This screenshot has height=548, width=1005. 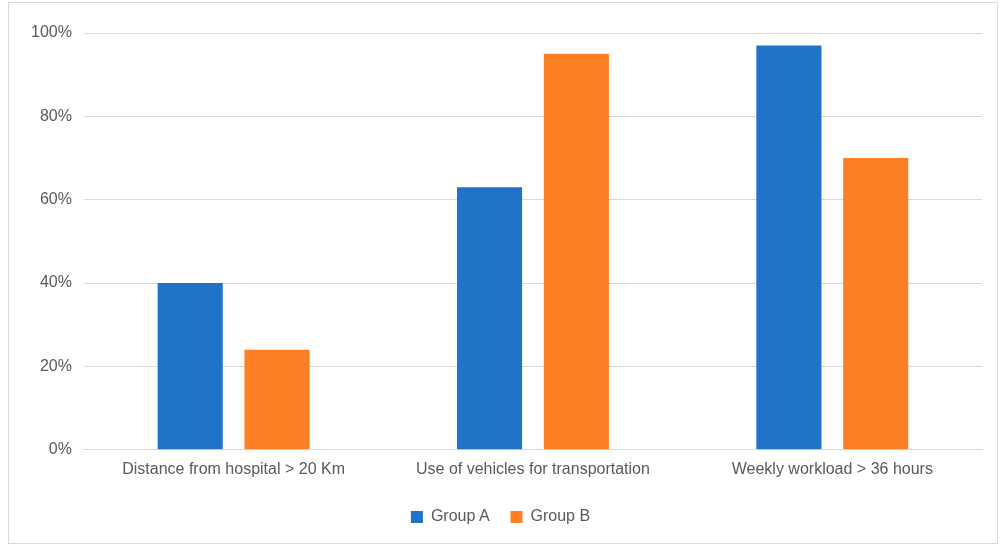 What do you see at coordinates (460, 516) in the screenshot?
I see `legend-label: Group A` at bounding box center [460, 516].